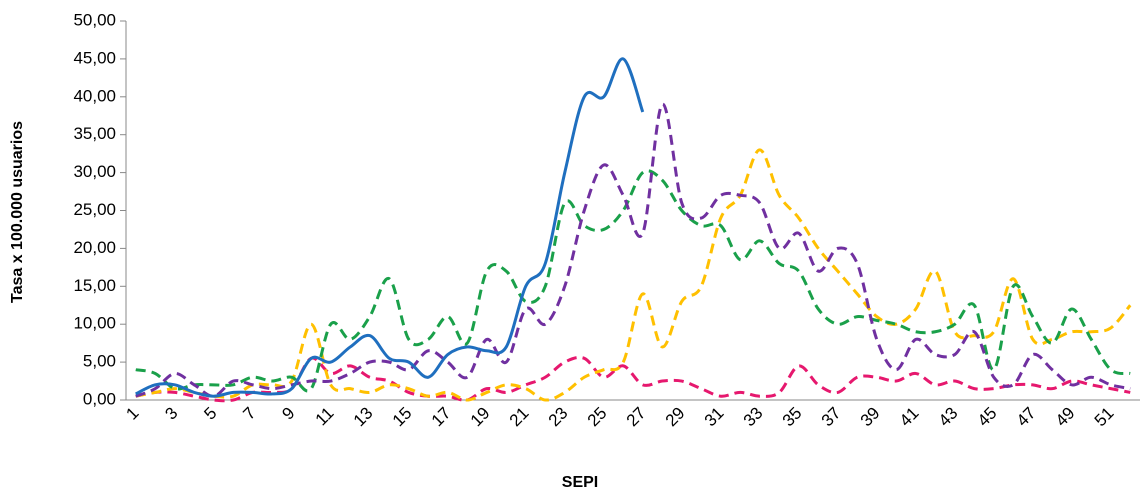  What do you see at coordinates (94, 57) in the screenshot?
I see `y-tick-label: 45,00` at bounding box center [94, 57].